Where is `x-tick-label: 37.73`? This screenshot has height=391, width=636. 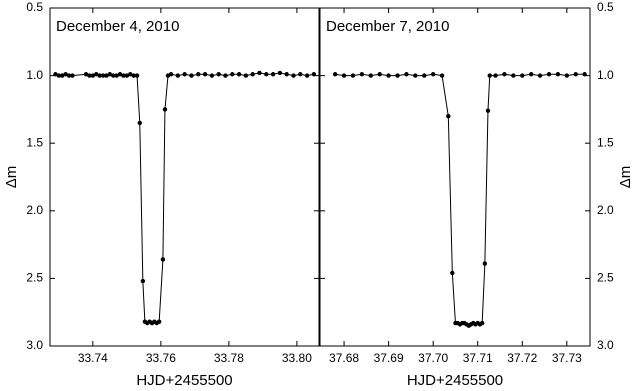
x-tick-label: 37.73 is located at coordinates (567, 358).